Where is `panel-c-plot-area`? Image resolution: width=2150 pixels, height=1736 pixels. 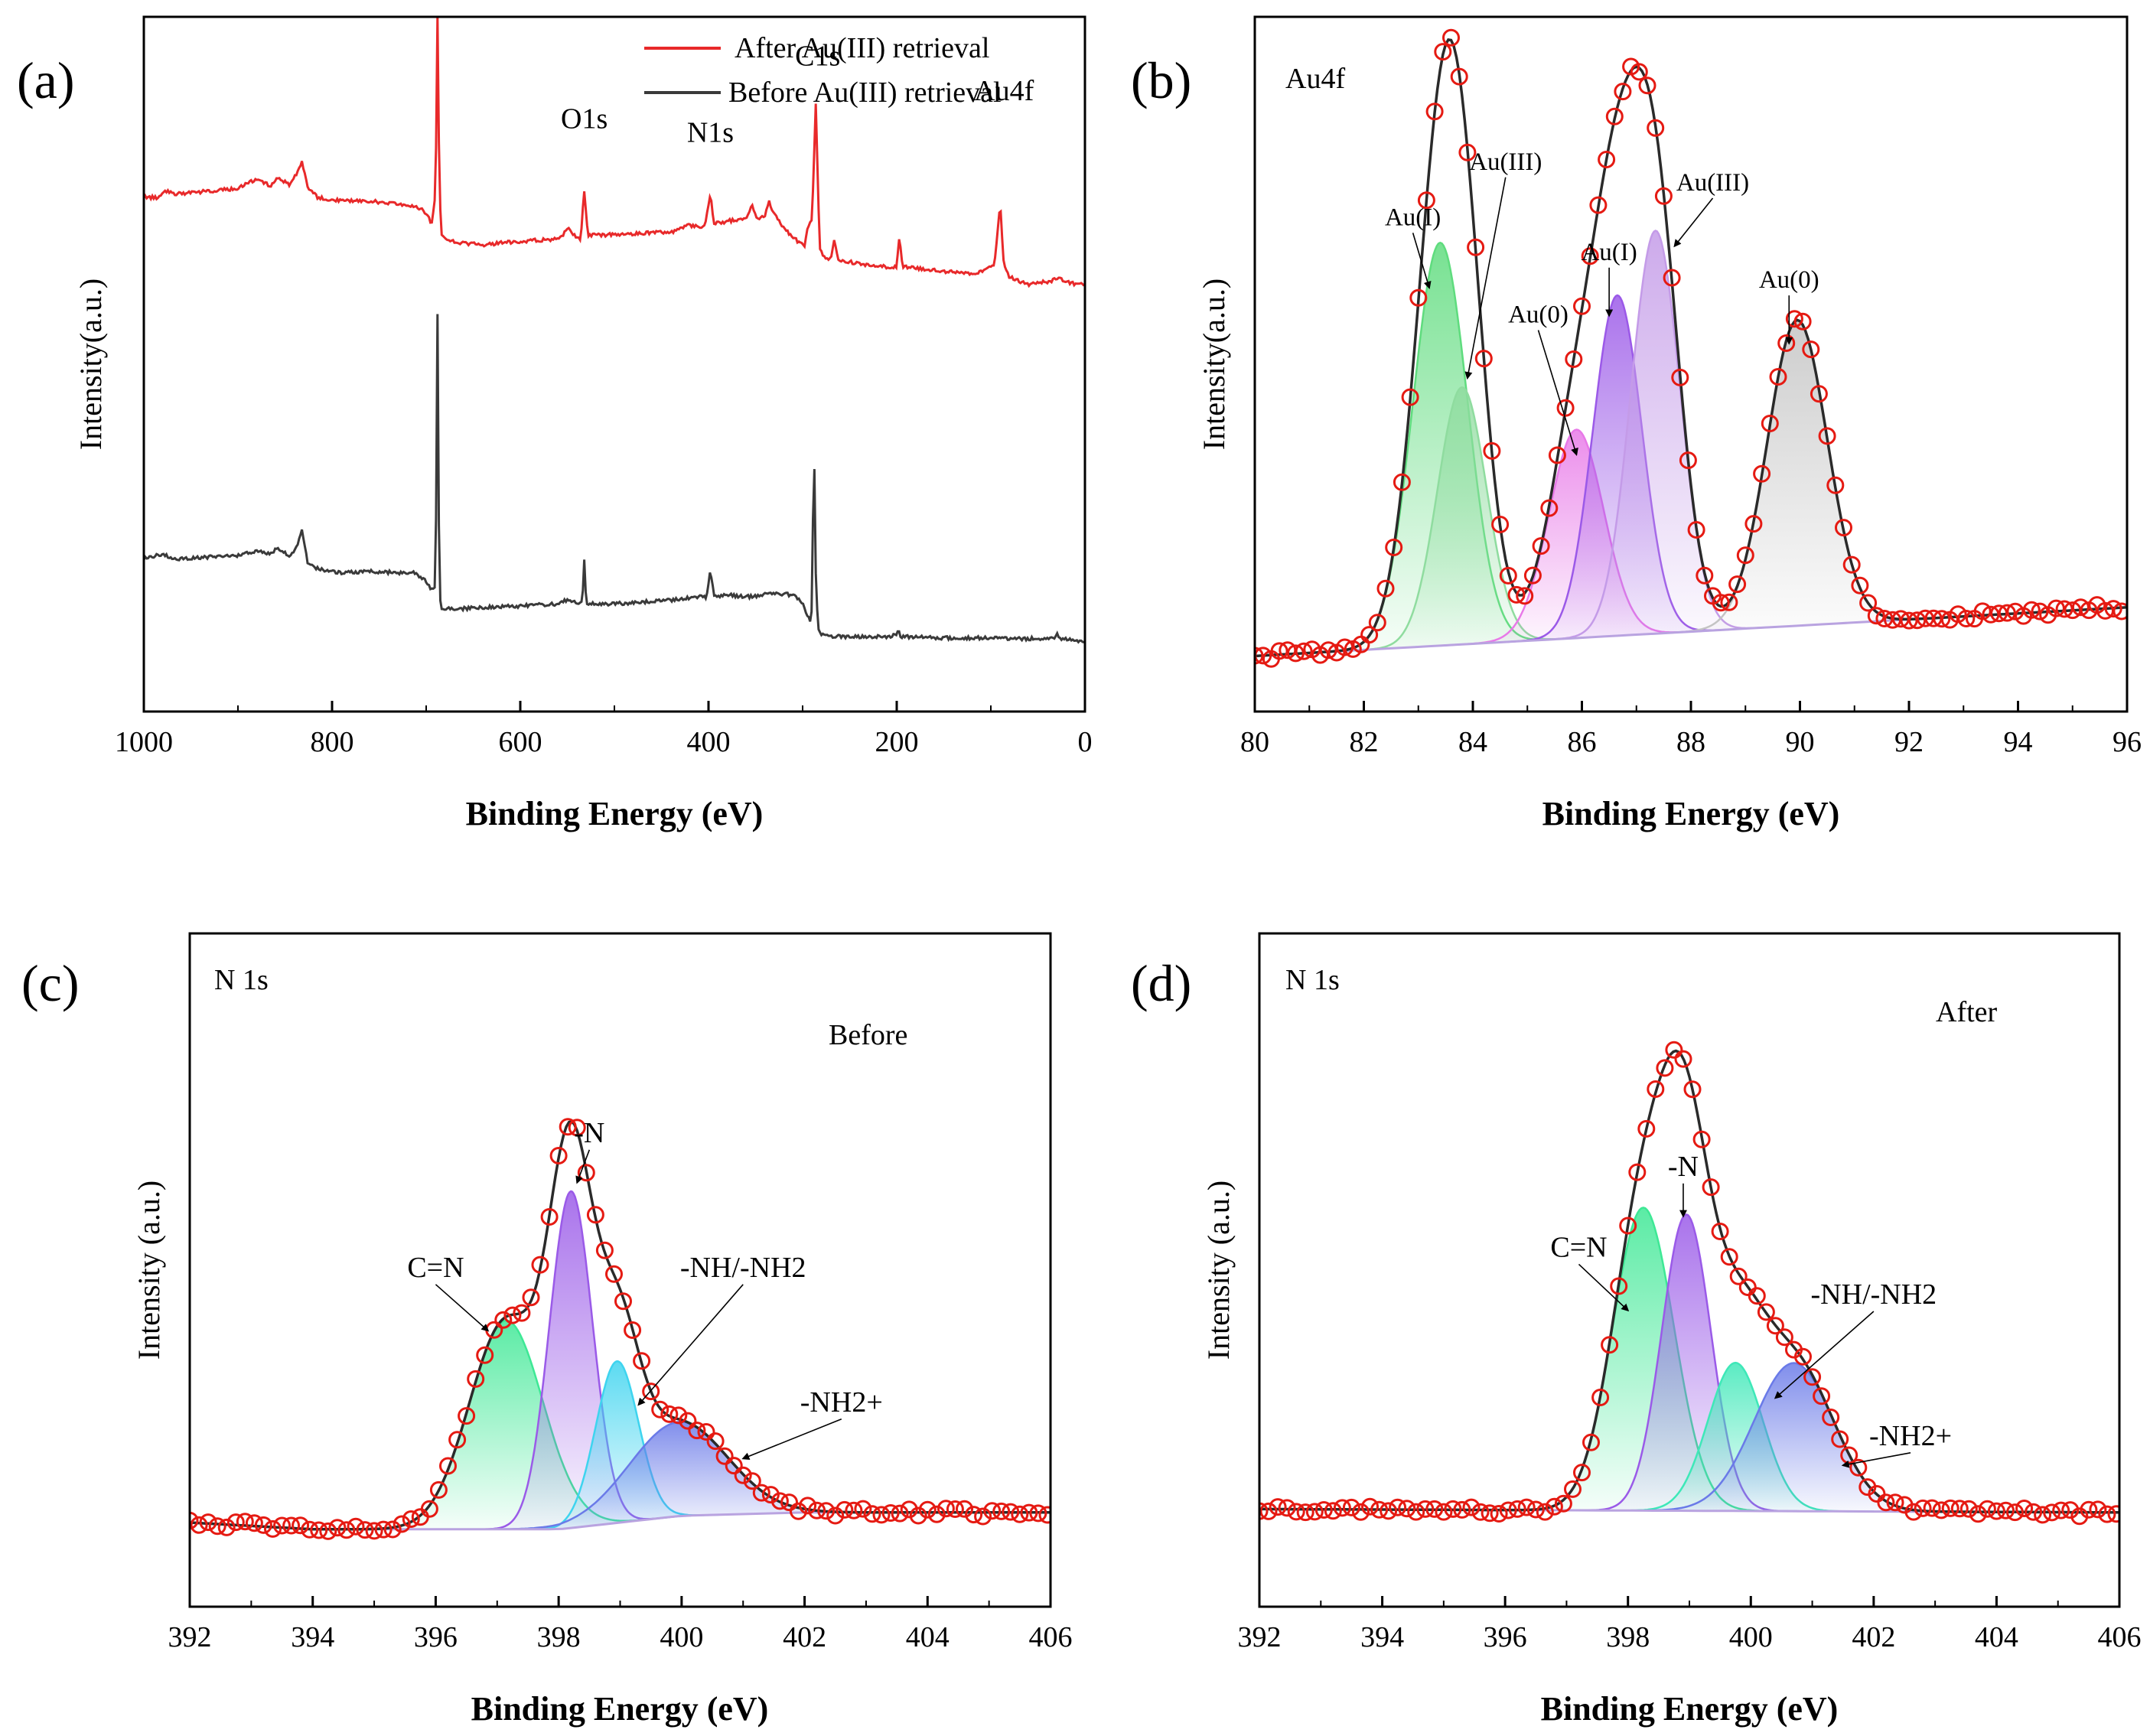
panel-c-plot-area is located at coordinates (620, 1329).